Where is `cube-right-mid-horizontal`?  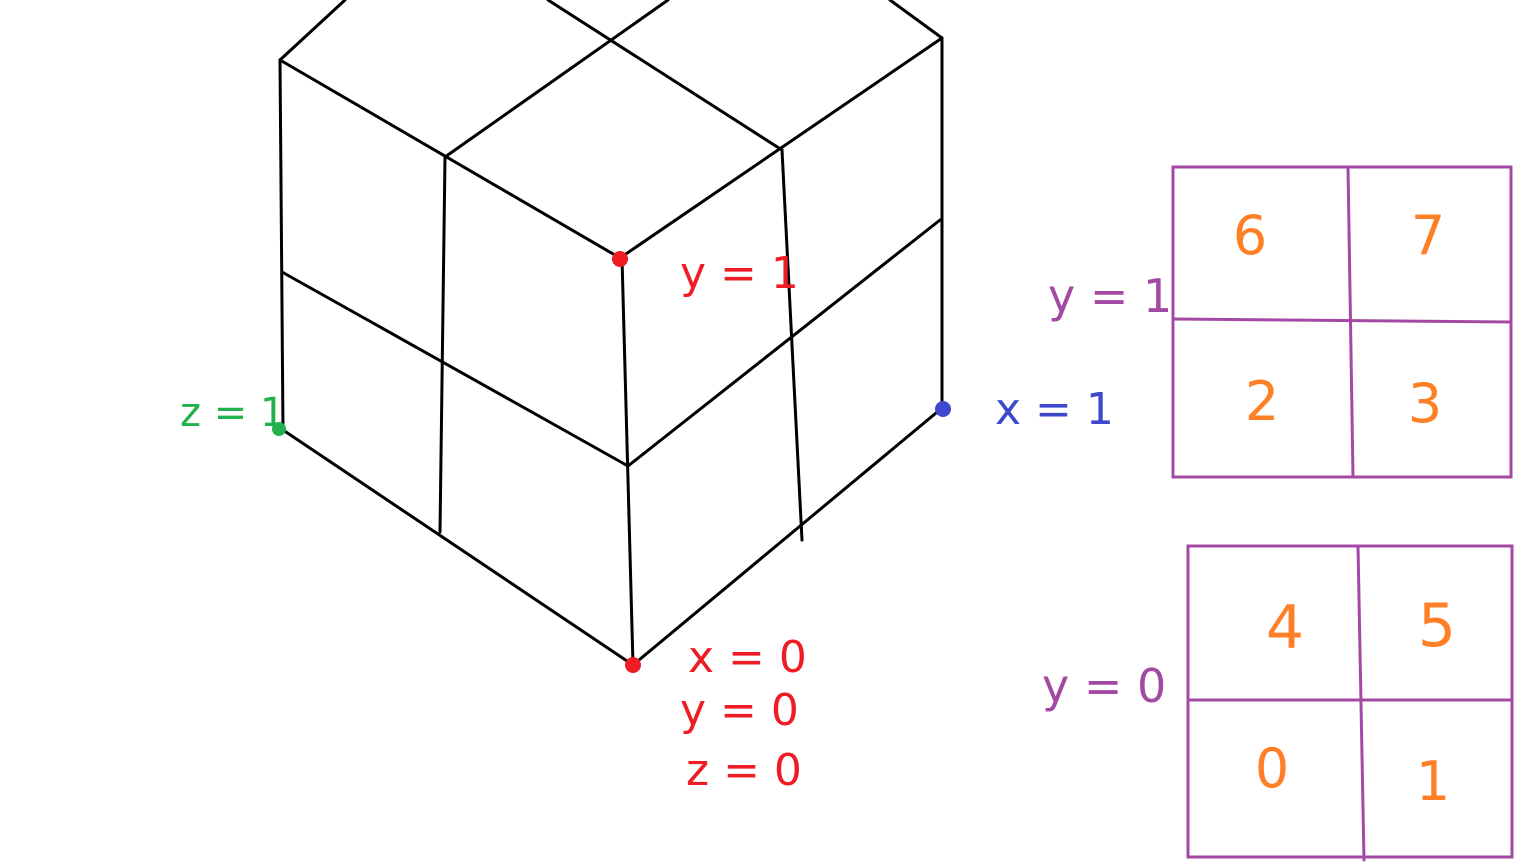
cube-right-mid-horizontal is located at coordinates (784, 343).